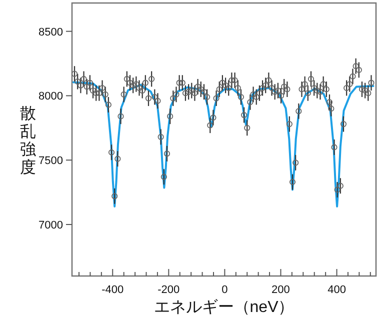  Describe the element at coordinates (50, 32) in the screenshot. I see `y-tick-label: 8500` at that location.